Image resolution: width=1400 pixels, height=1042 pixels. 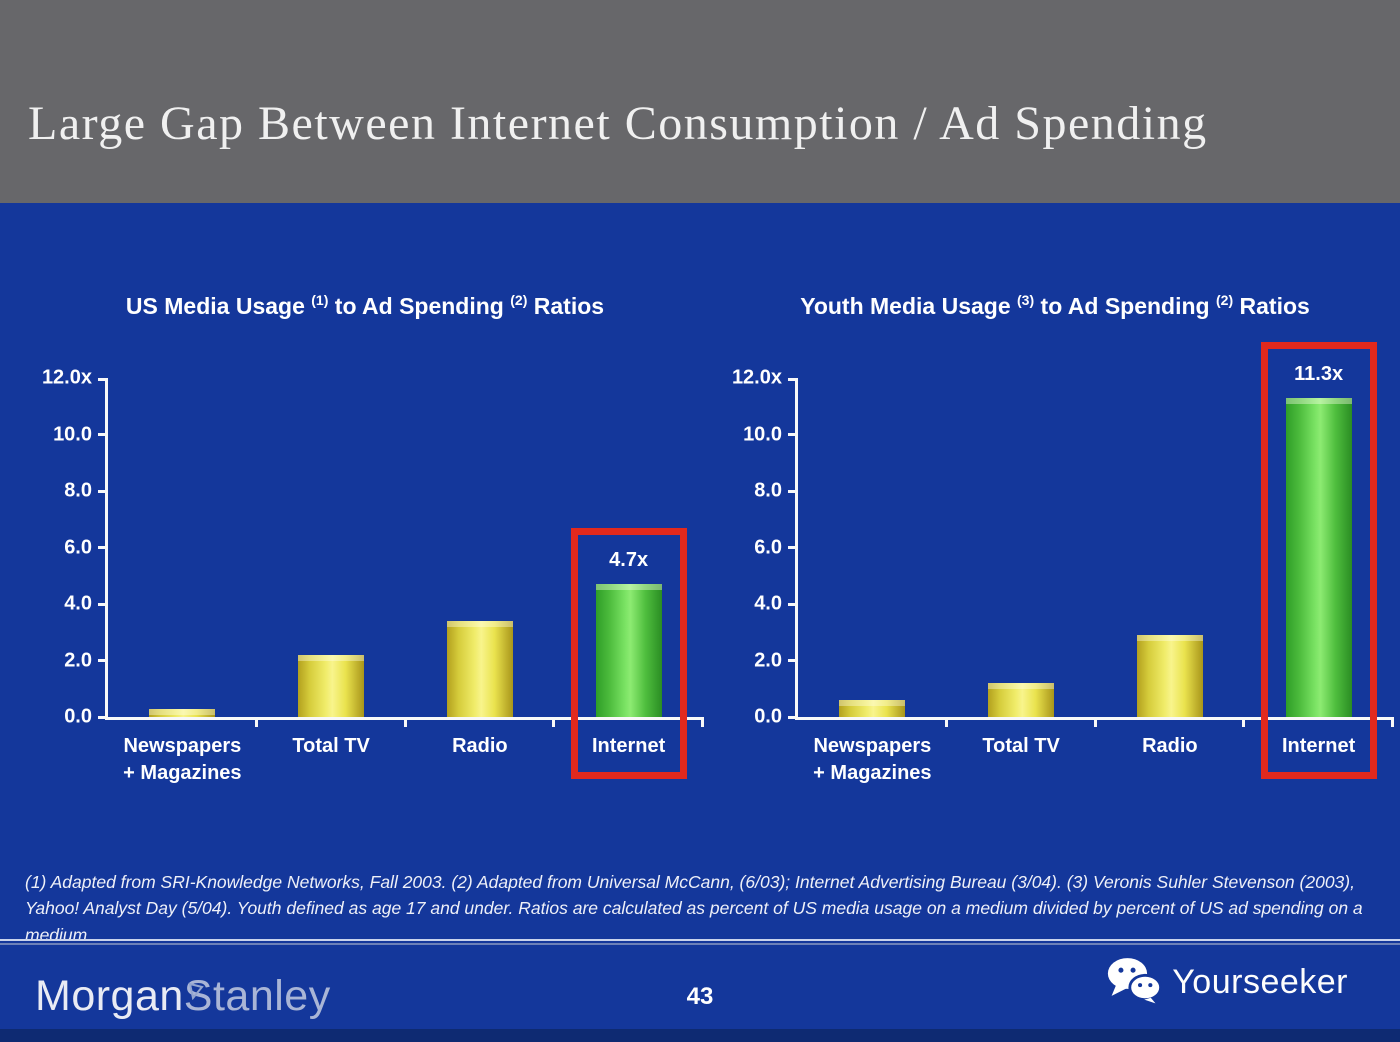 I want to click on yourseeker-logo: Yourseeker, so click(x=1227, y=982).